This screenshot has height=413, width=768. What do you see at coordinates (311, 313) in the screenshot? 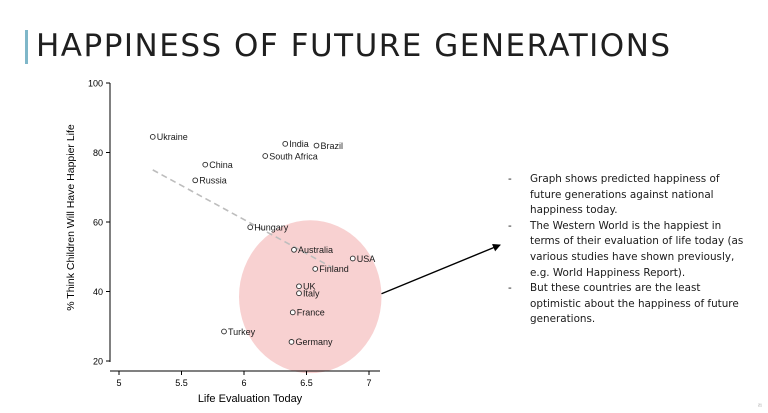
I see `point-label-france: France` at bounding box center [311, 313].